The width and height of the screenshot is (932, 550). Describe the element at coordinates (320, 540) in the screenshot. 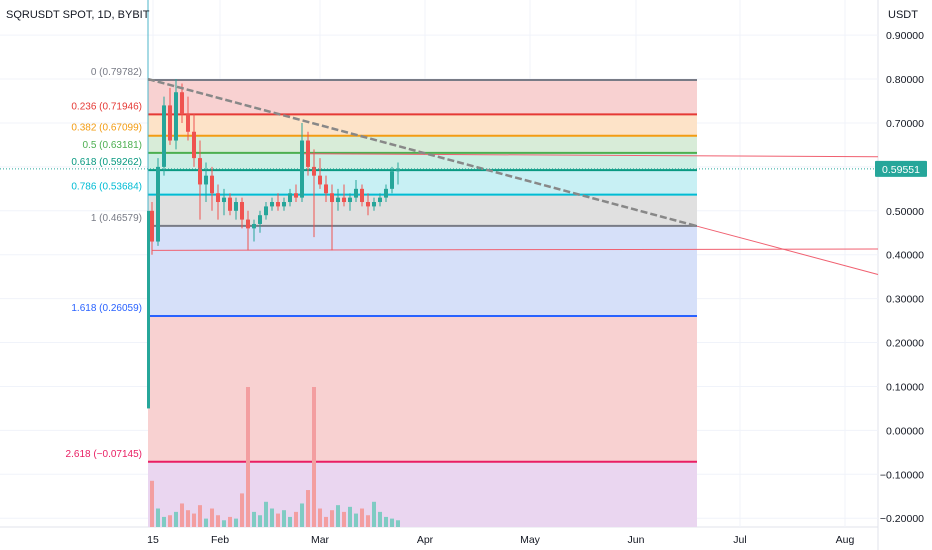

I see `x-tick-label: Mar` at that location.